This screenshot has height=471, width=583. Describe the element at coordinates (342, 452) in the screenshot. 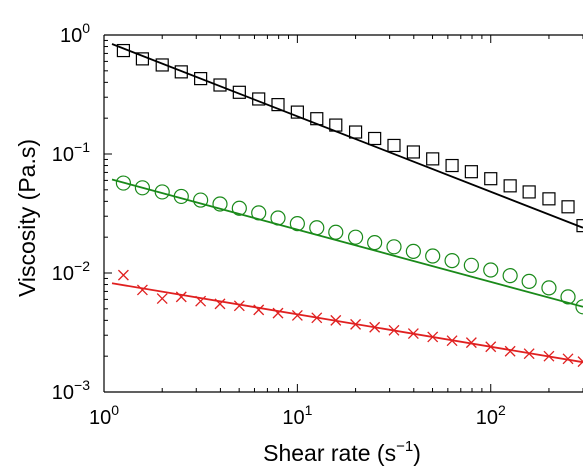

I see `x-axis-label: Shear rate (s−1)` at that location.